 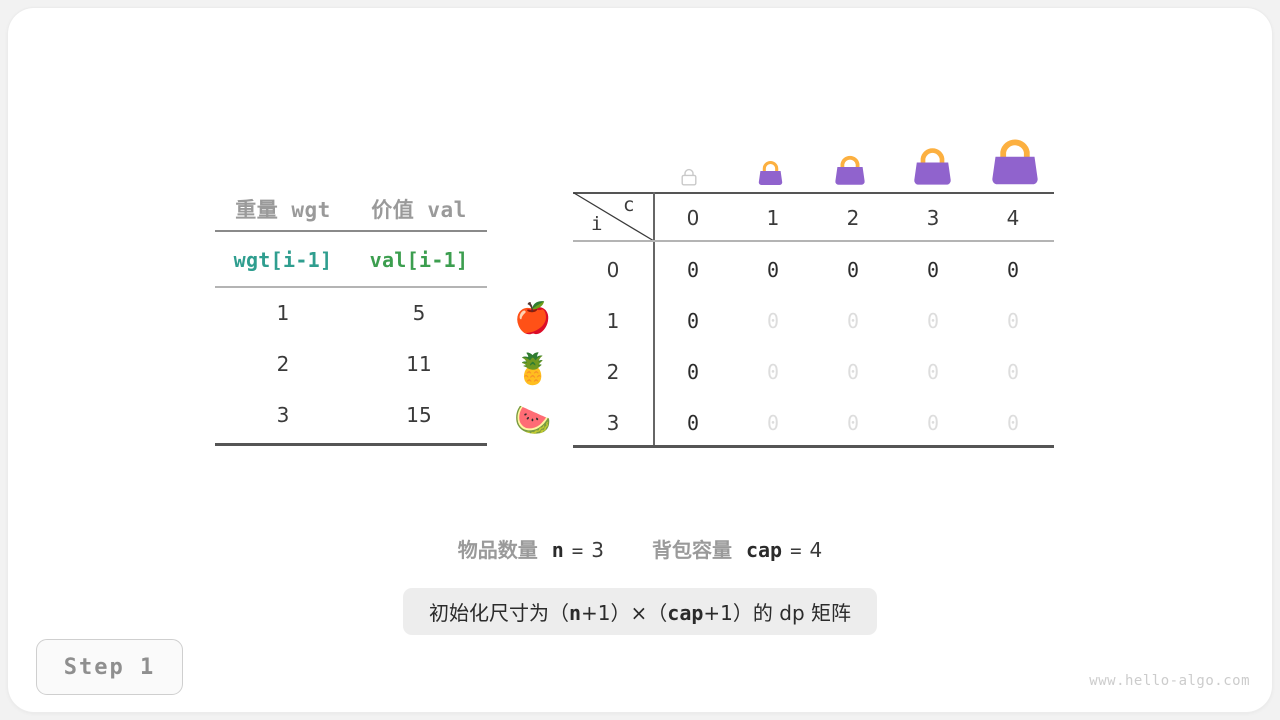 What do you see at coordinates (629, 205) in the screenshot?
I see `dp-corner-col-label: c` at bounding box center [629, 205].